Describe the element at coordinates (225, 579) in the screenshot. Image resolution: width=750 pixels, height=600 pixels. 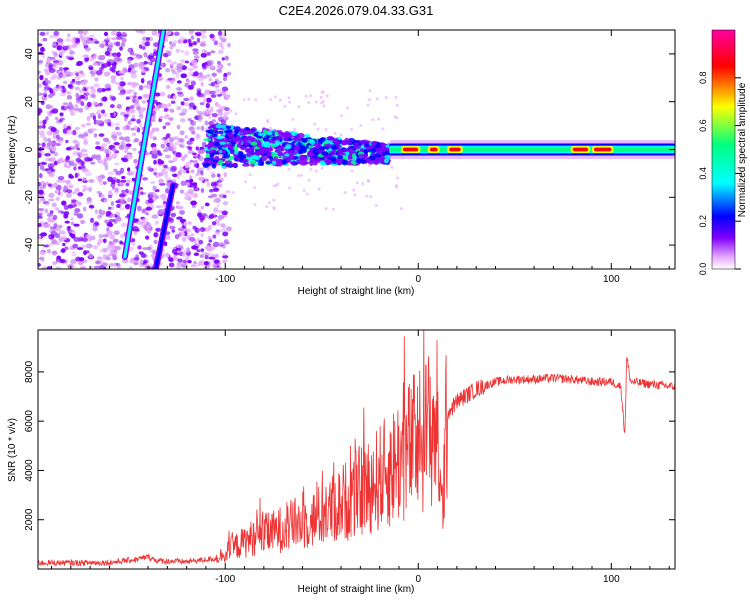
I see `snr-x-tick-label: -100` at that location.